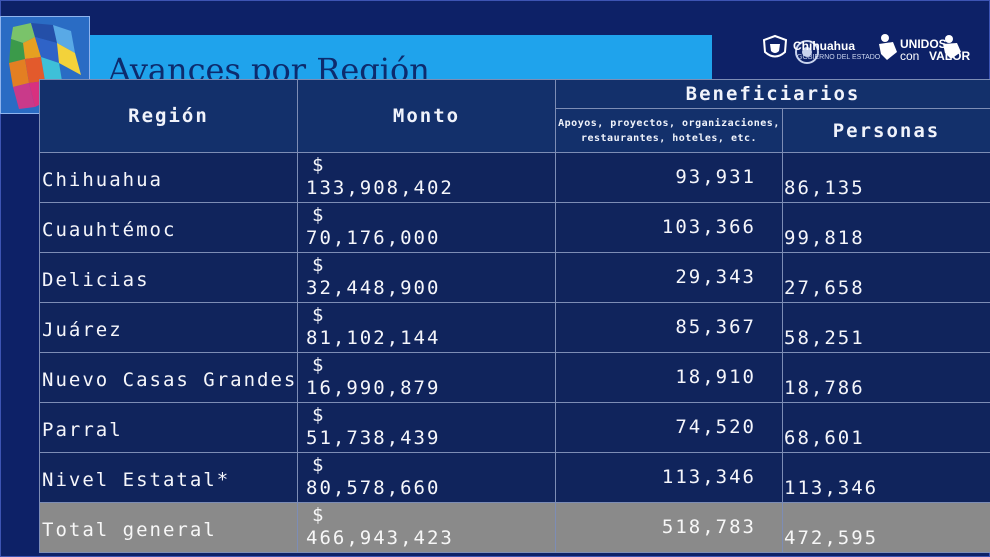  I want to click on apoyos-cell: 93,931, so click(669, 177).